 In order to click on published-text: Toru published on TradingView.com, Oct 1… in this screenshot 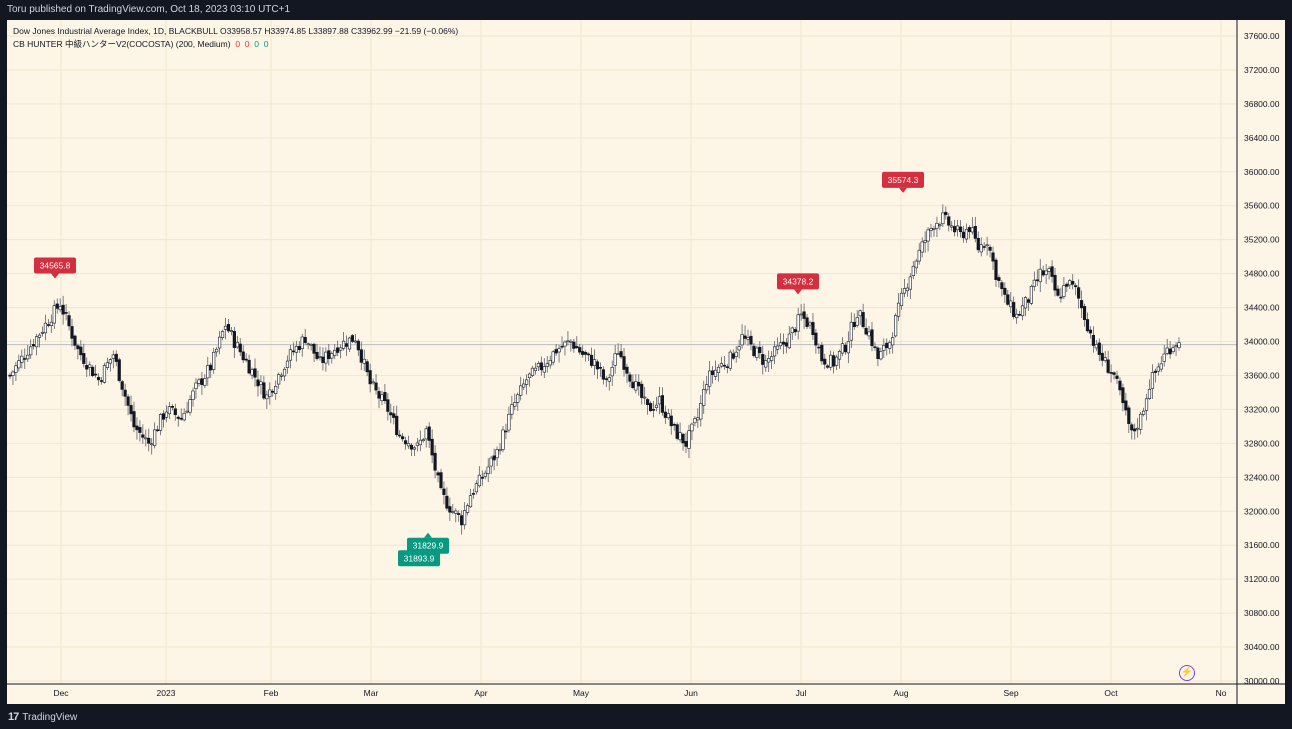, I will do `click(149, 9)`.